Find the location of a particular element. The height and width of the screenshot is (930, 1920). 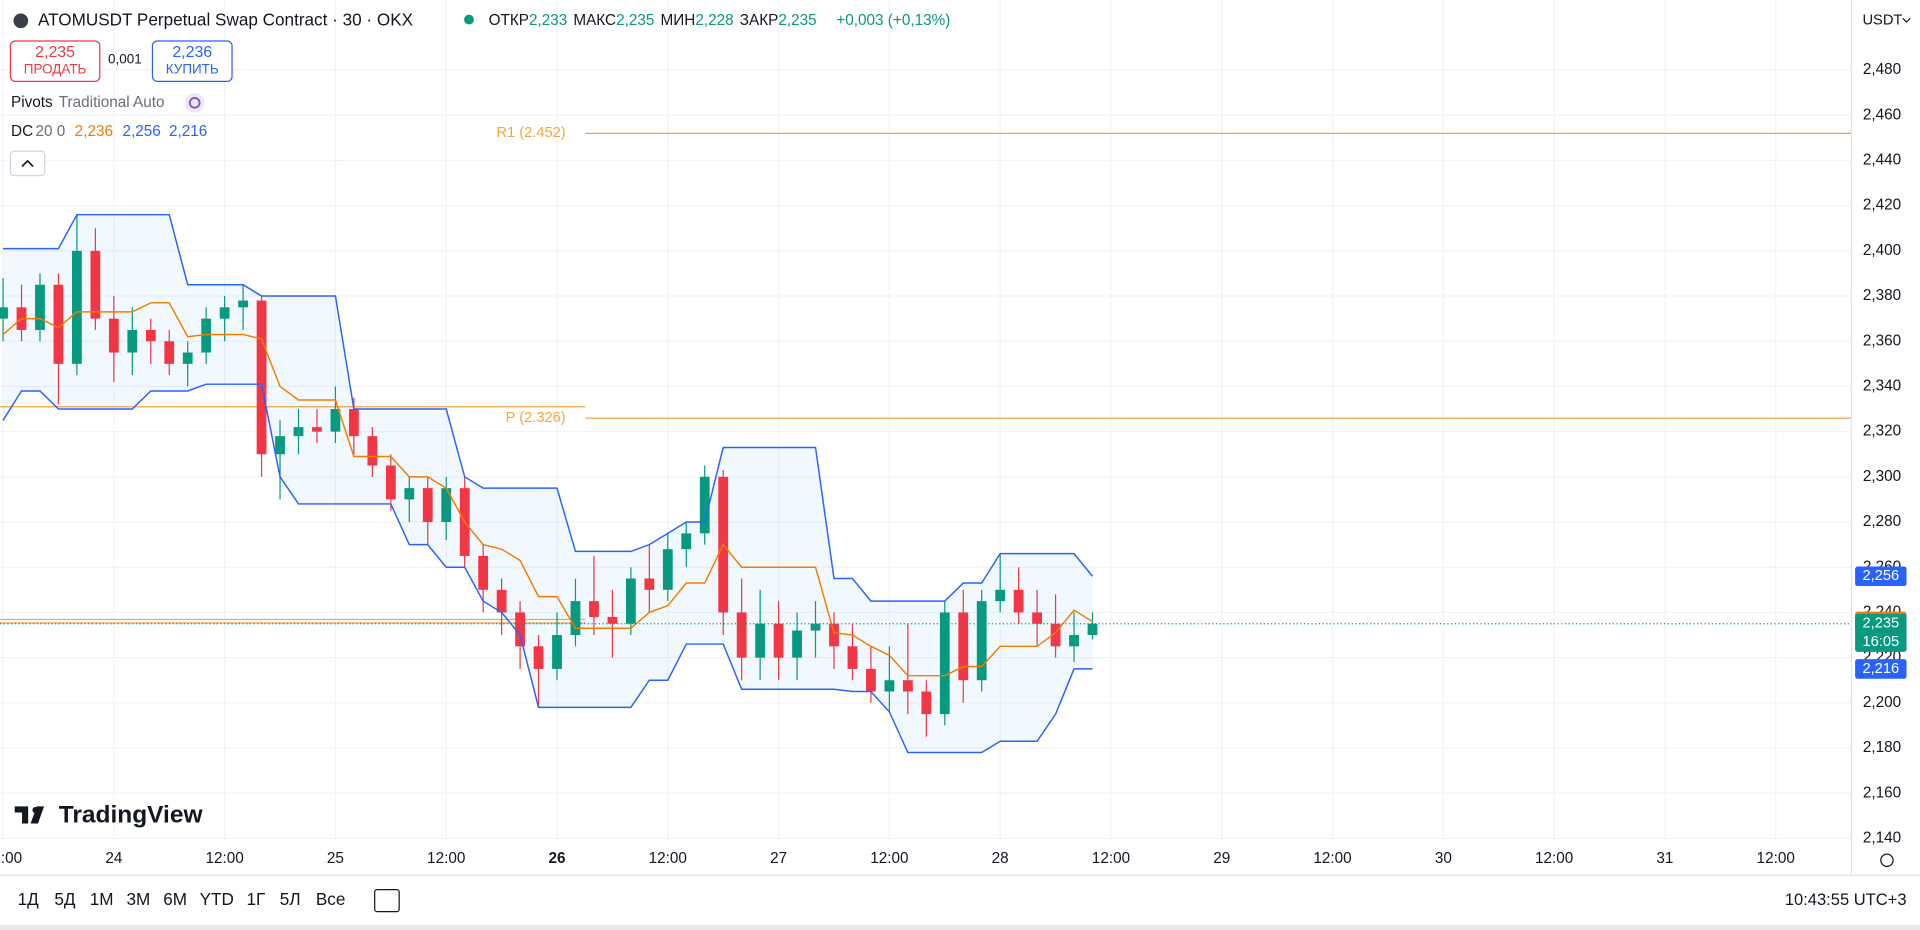

collapse-button is located at coordinates (27, 163).